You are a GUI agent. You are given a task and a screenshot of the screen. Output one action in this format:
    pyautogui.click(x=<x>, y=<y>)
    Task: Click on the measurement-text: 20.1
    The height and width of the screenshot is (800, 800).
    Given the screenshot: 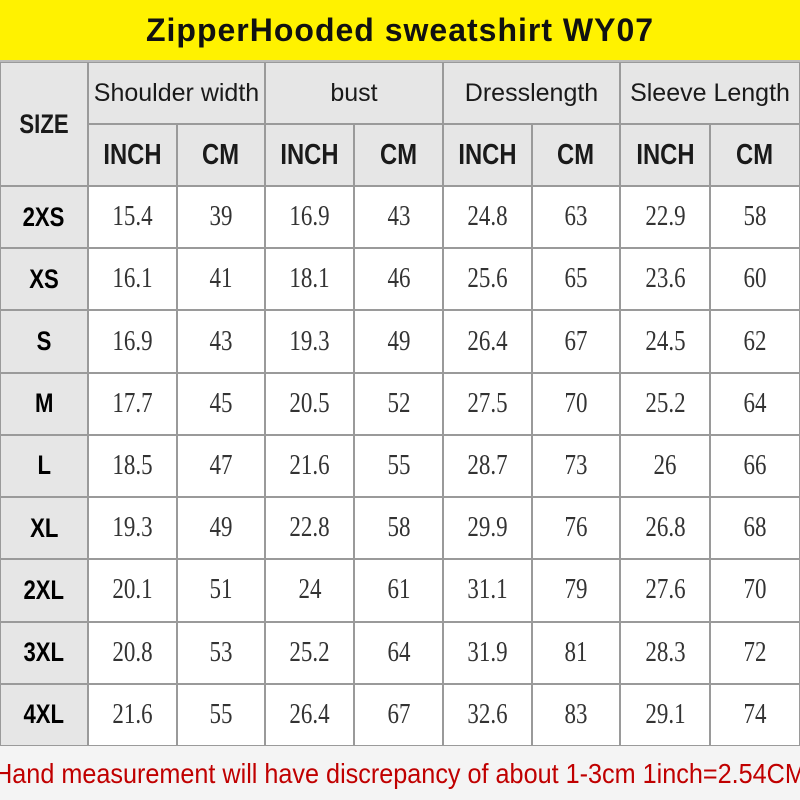 What is the action you would take?
    pyautogui.click(x=132, y=590)
    